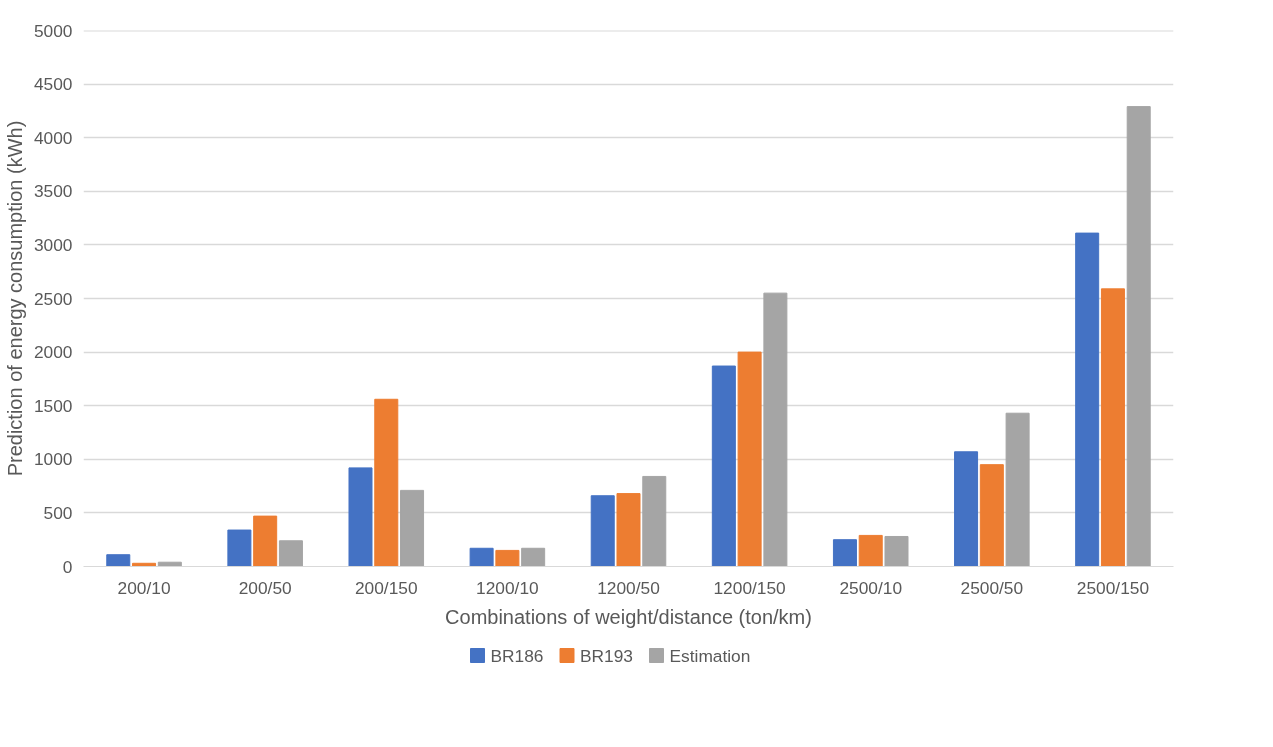 The width and height of the screenshot is (1273, 747). What do you see at coordinates (53, 244) in the screenshot?
I see `y-tick-label: 3000` at bounding box center [53, 244].